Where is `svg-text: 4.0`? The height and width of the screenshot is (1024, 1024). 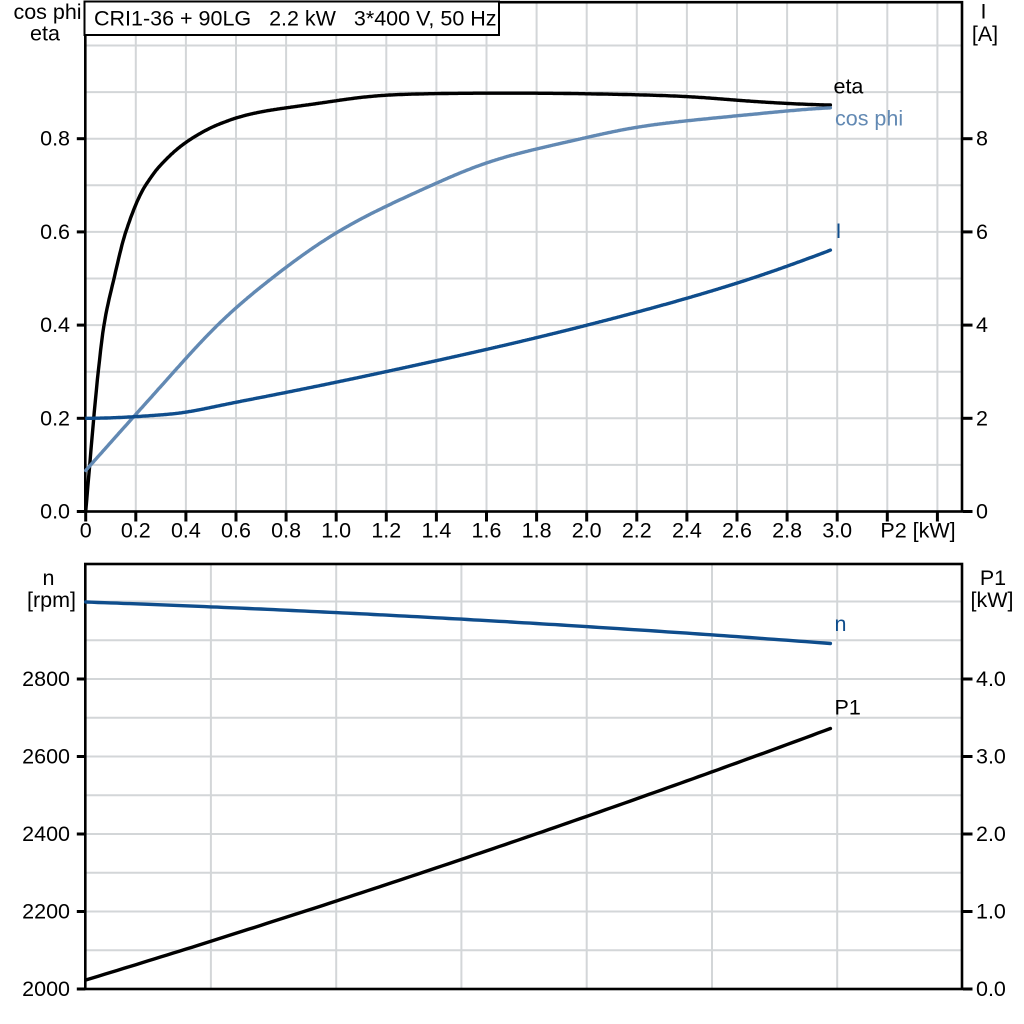 svg-text: 4.0 is located at coordinates (991, 679).